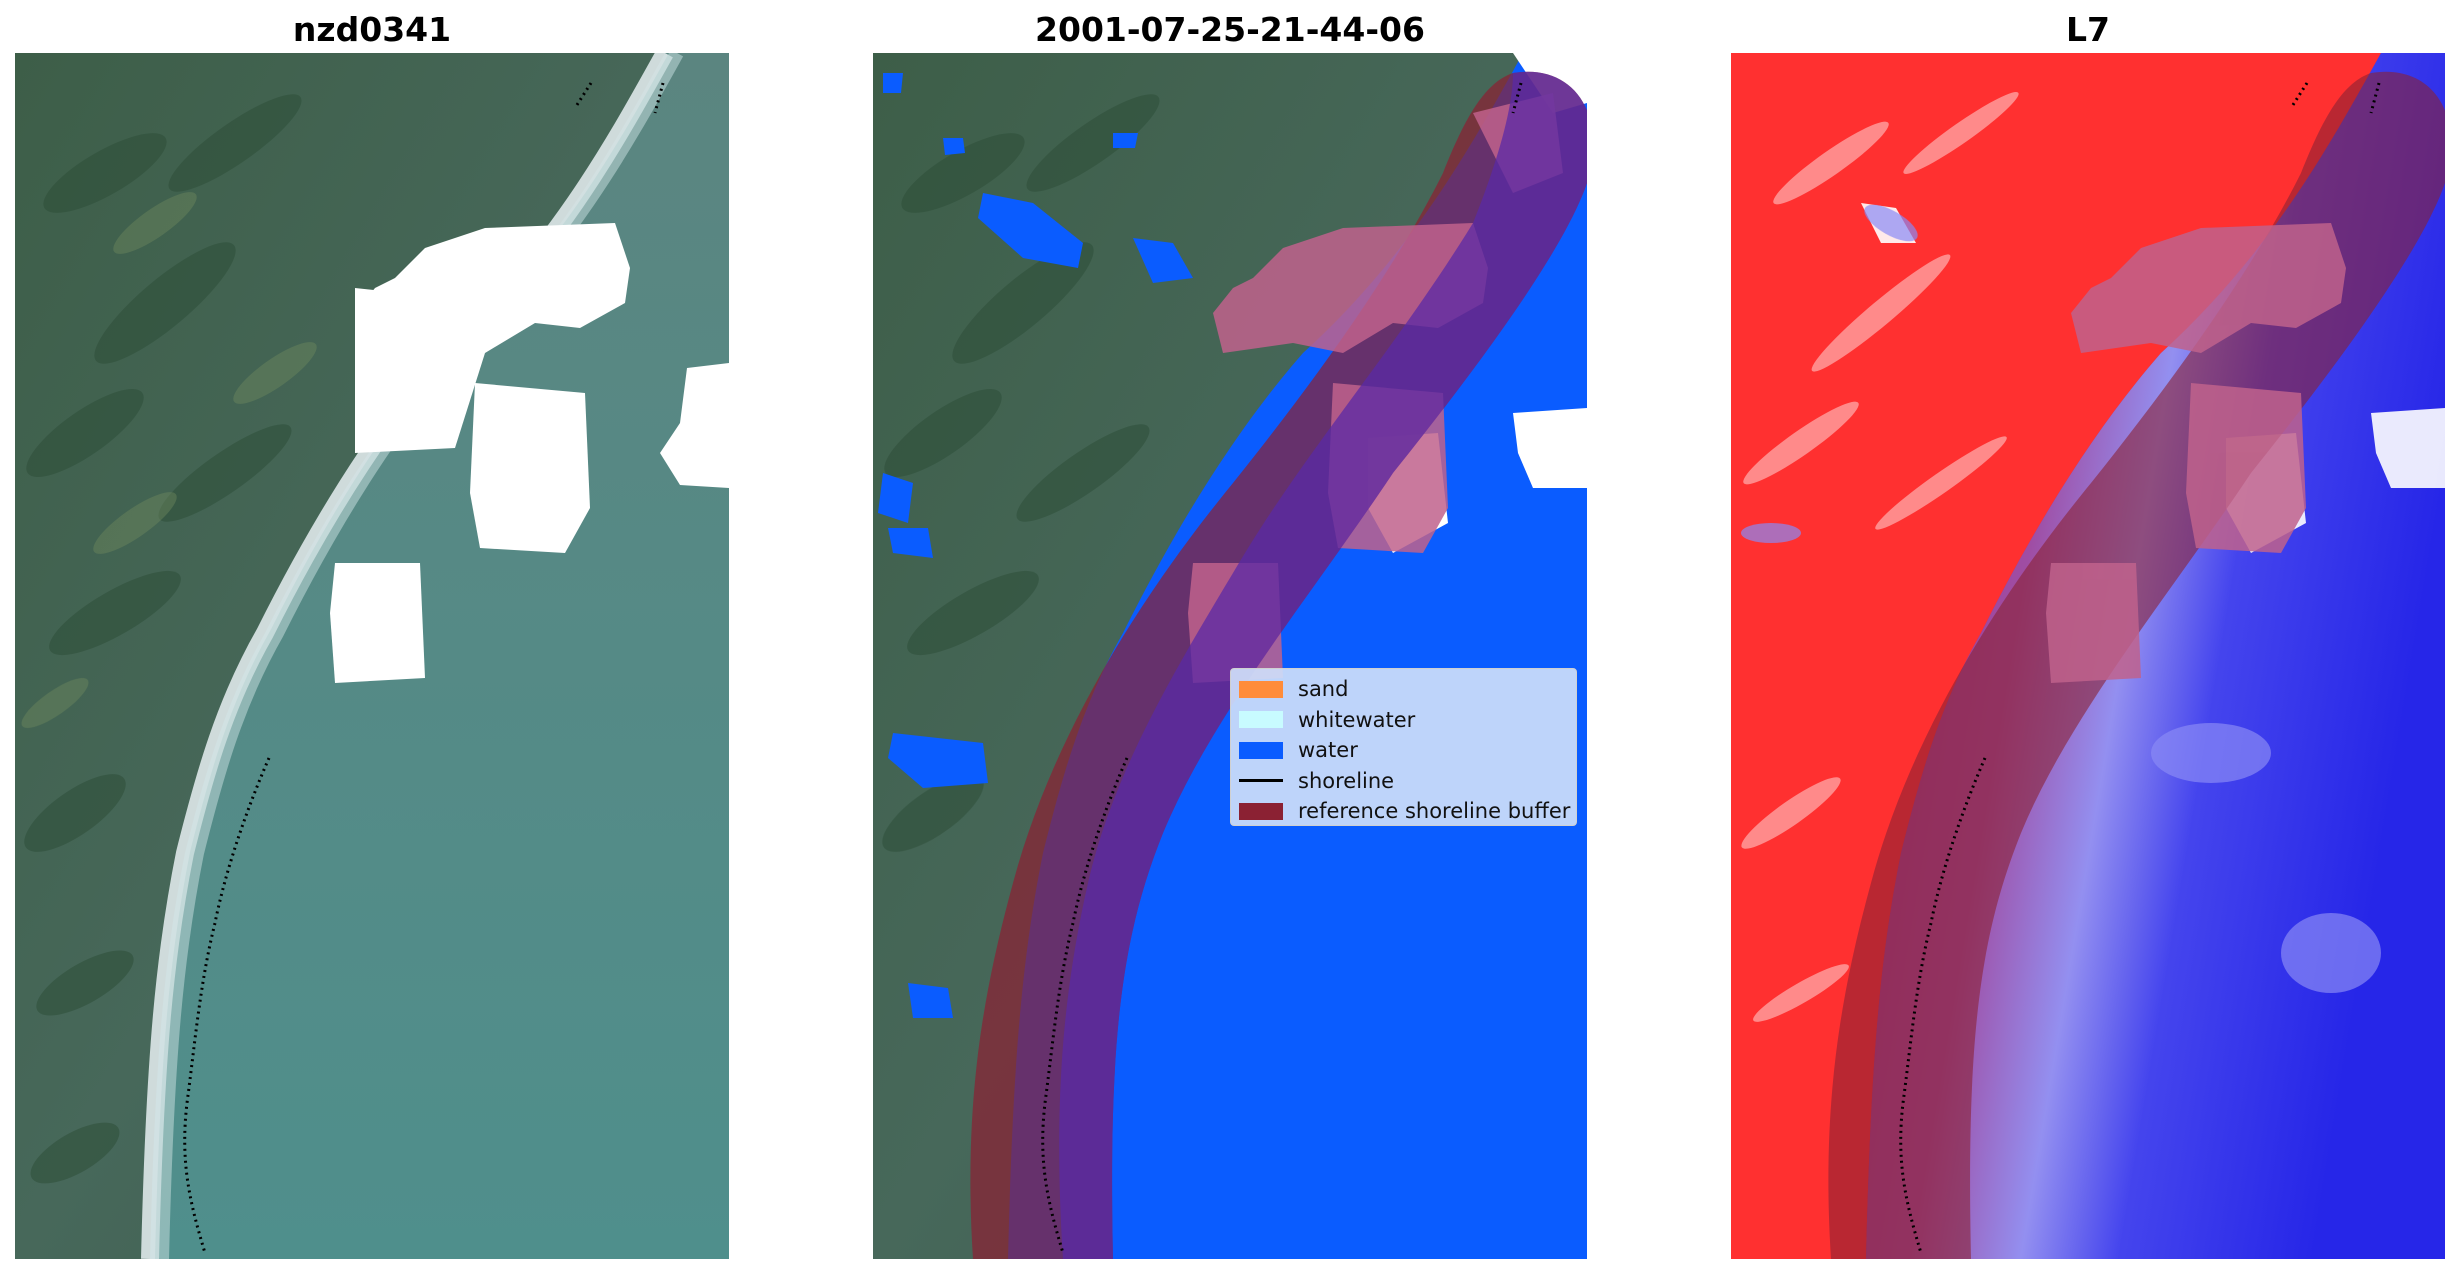  I want to click on terrain-texture, so click(163, 639).